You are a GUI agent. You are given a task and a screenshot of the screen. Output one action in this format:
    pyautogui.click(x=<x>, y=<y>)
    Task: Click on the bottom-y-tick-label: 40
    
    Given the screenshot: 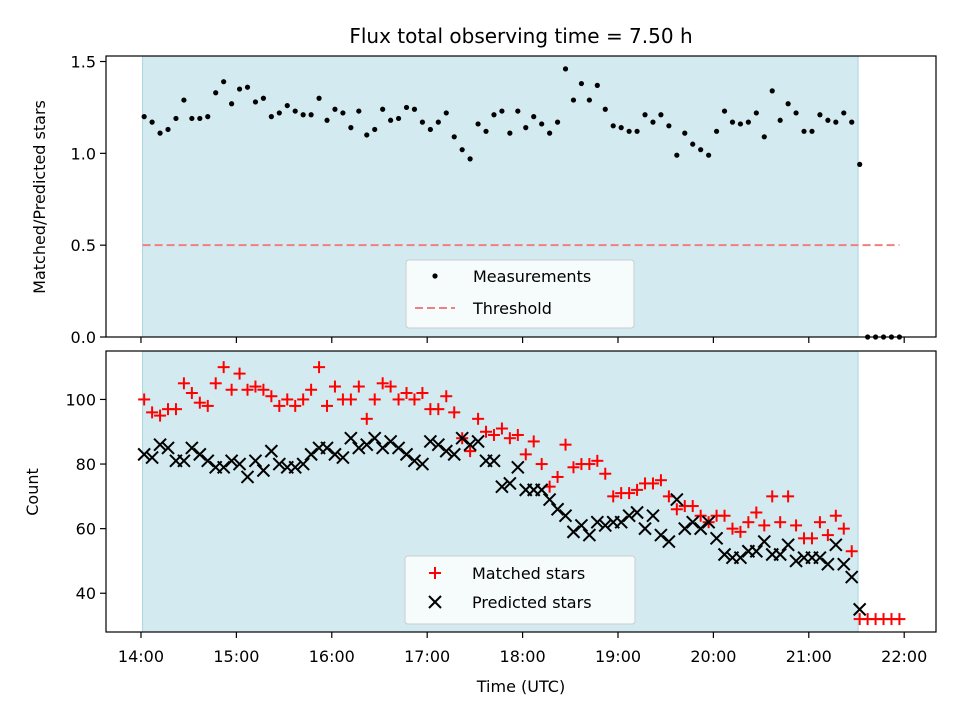 What is the action you would take?
    pyautogui.click(x=86, y=593)
    